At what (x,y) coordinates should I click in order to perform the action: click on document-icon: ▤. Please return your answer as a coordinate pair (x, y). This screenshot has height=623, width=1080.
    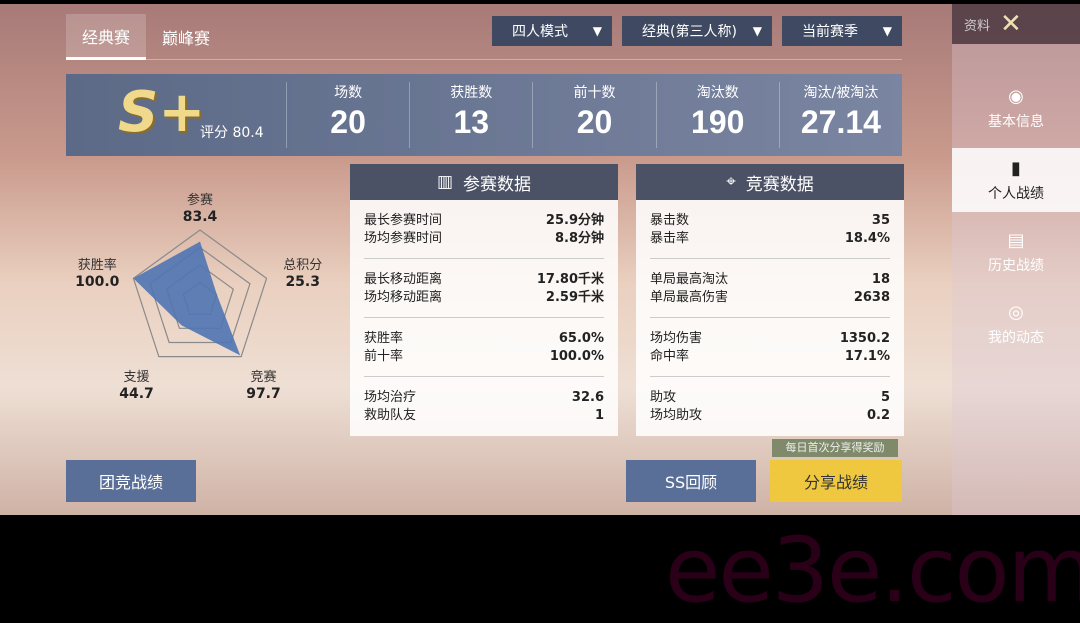
    Looking at the image, I should click on (1016, 240).